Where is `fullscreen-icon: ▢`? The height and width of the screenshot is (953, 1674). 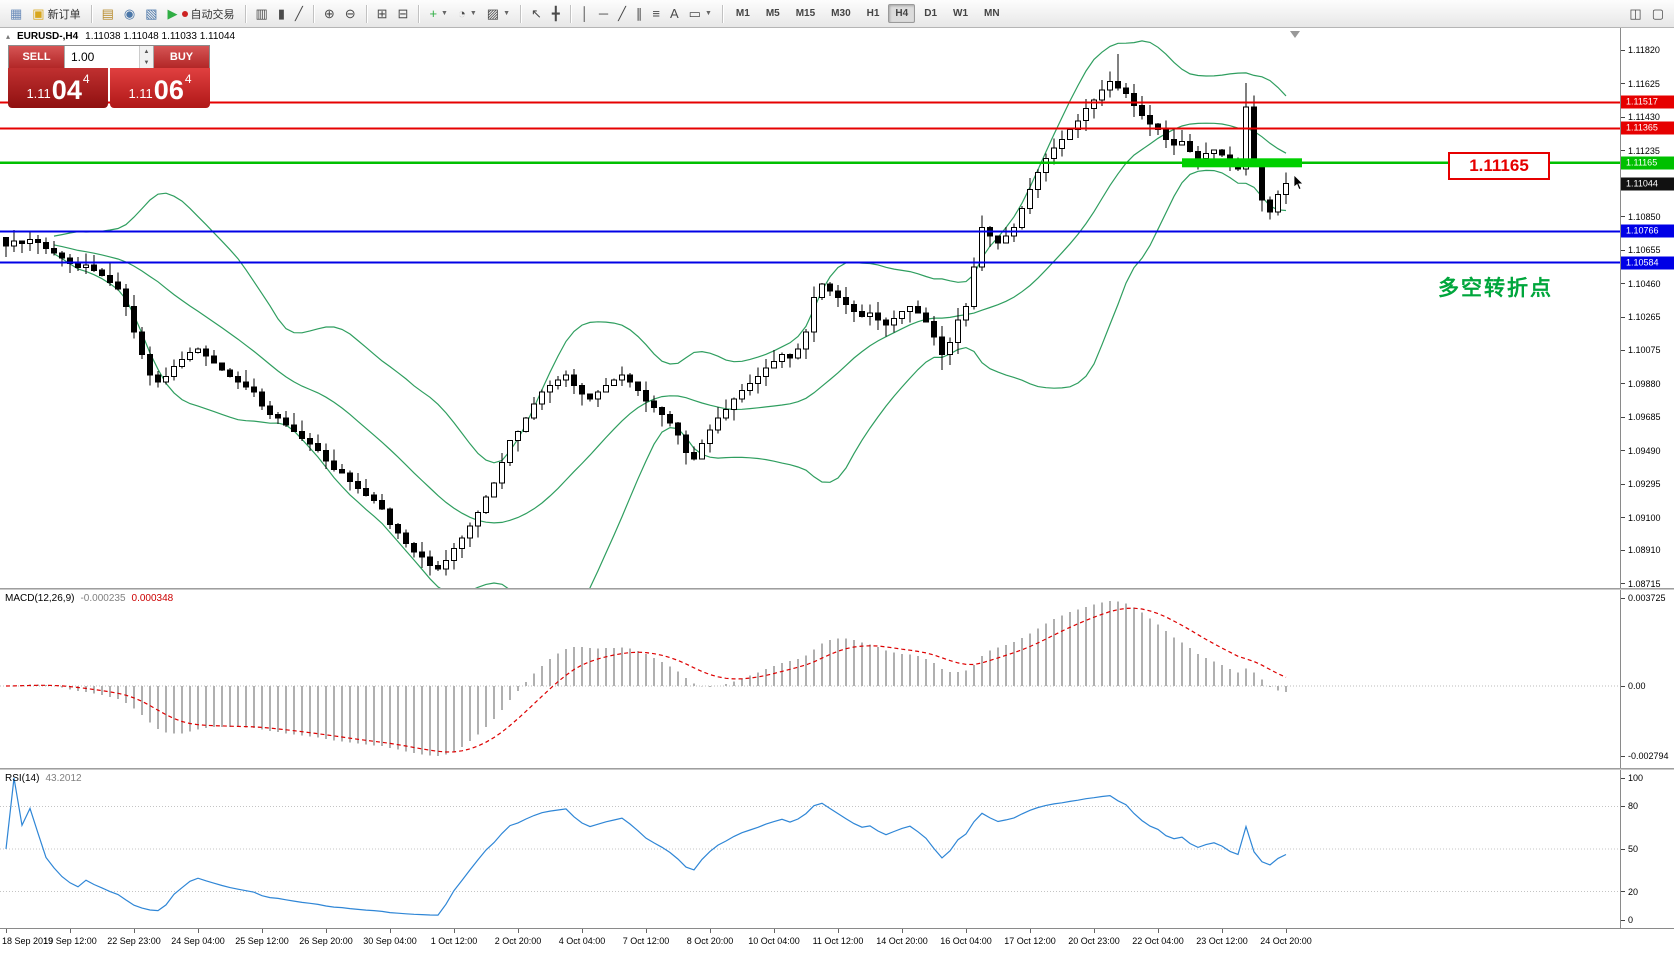
fullscreen-icon: ▢ is located at coordinates (1658, 13).